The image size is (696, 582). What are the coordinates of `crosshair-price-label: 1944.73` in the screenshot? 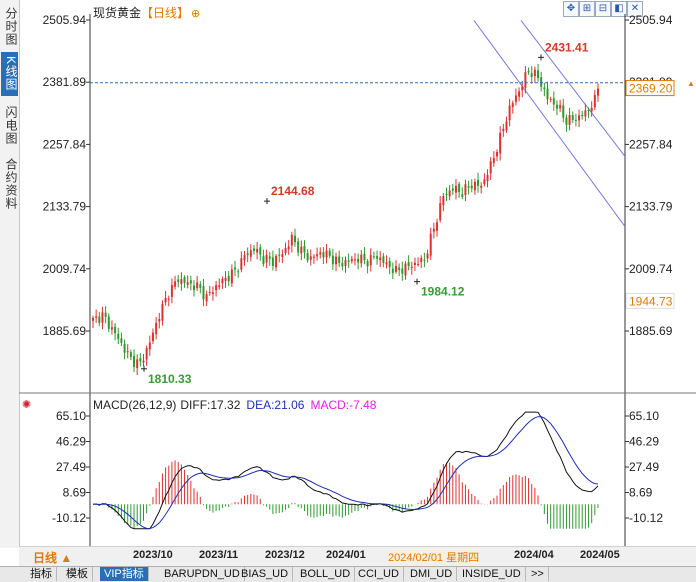 It's located at (651, 301).